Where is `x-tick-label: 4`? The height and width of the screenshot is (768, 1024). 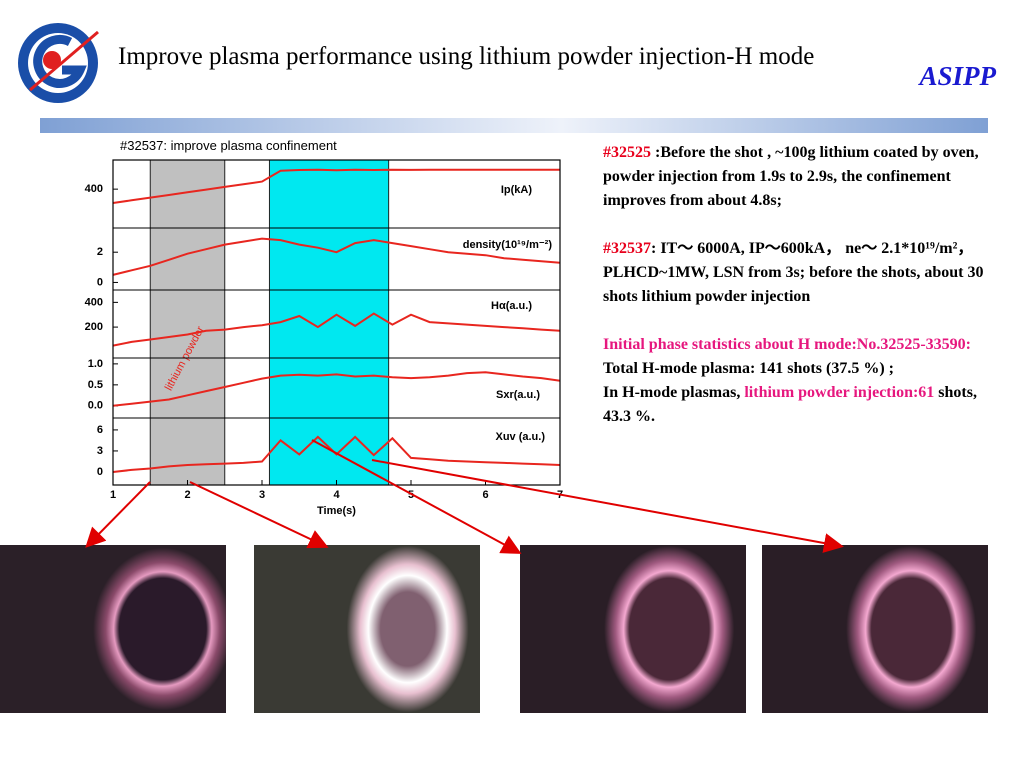 x-tick-label: 4 is located at coordinates (336, 495).